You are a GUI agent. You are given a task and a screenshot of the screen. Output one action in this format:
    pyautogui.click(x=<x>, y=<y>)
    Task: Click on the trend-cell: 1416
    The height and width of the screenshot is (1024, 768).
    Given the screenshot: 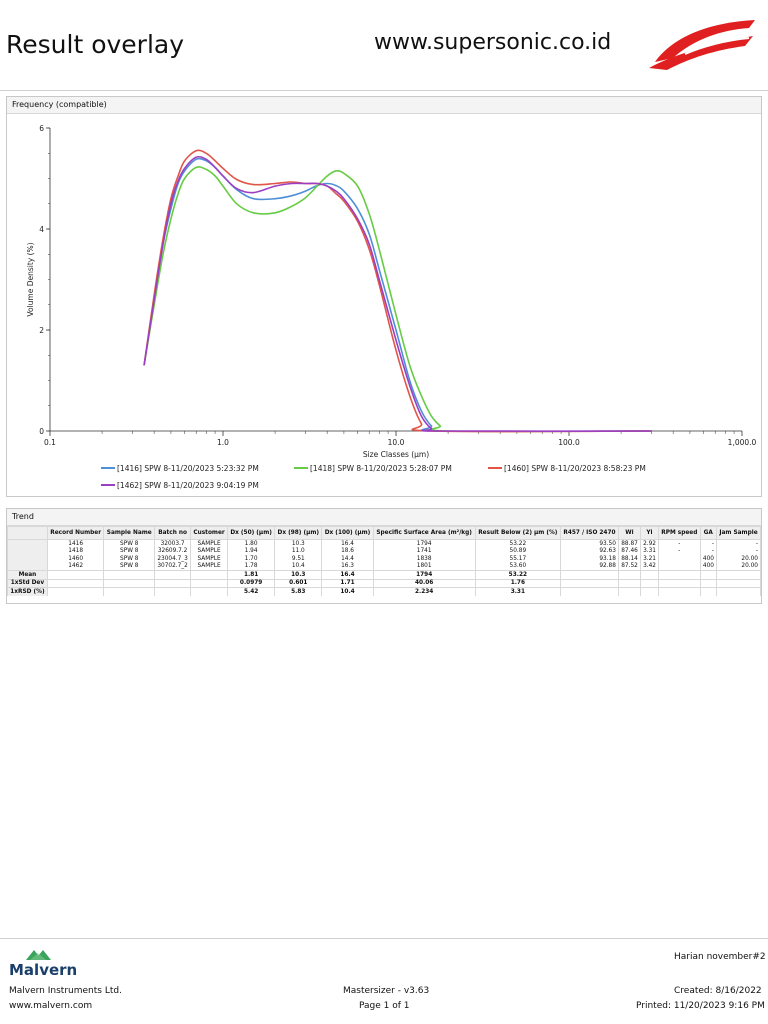 What is the action you would take?
    pyautogui.click(x=75, y=543)
    